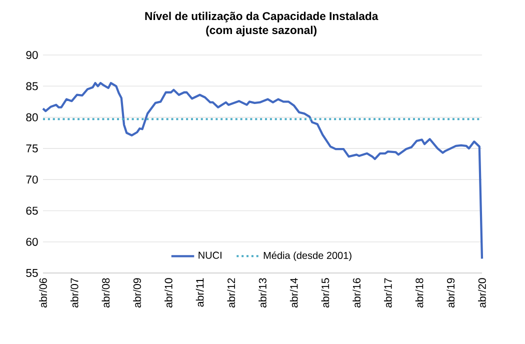 This screenshot has height=344, width=525. I want to click on x-tick-label: abr/15, so click(325, 293).